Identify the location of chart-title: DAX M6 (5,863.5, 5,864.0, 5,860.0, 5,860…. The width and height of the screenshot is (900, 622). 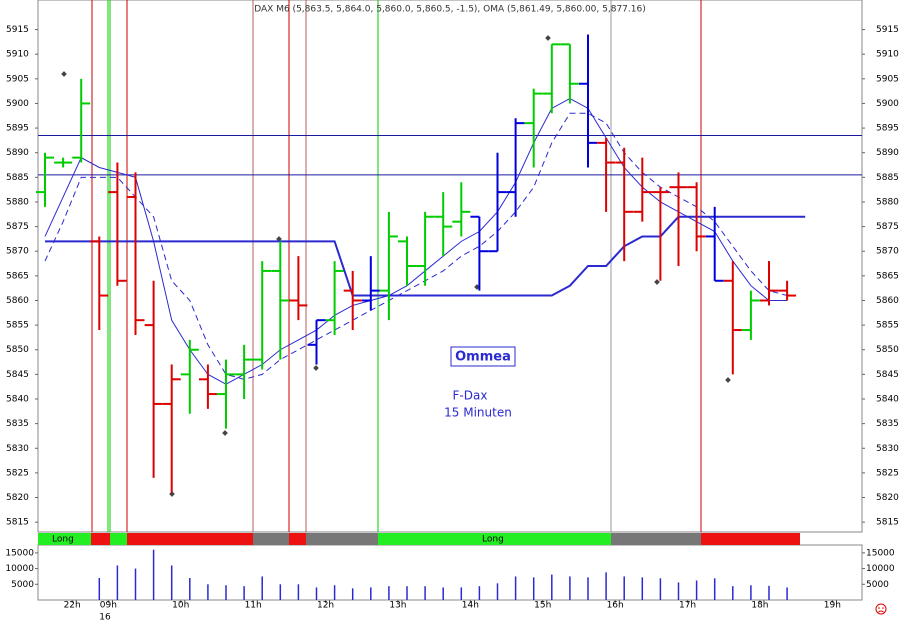
(449, 10).